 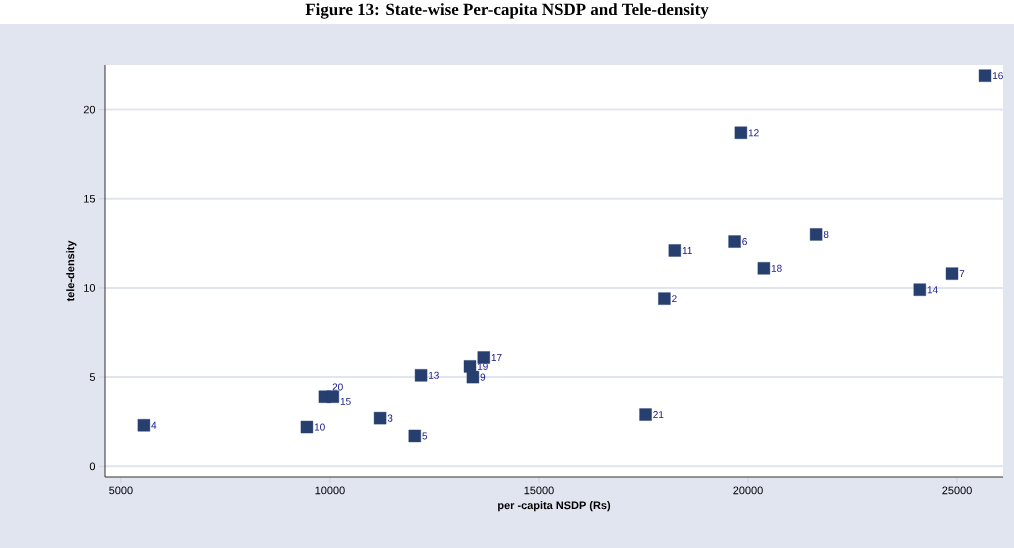 What do you see at coordinates (483, 377) in the screenshot?
I see `annotation: 9` at bounding box center [483, 377].